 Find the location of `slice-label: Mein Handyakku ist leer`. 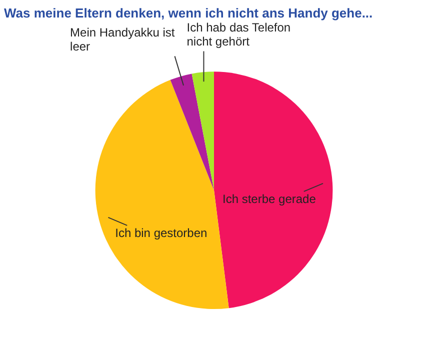

slice-label: Mein Handyakku ist leer is located at coordinates (123, 40).